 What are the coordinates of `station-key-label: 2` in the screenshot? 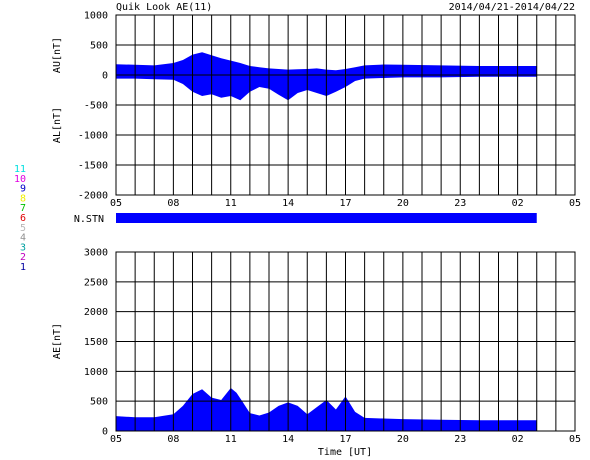 It's located at (23, 257).